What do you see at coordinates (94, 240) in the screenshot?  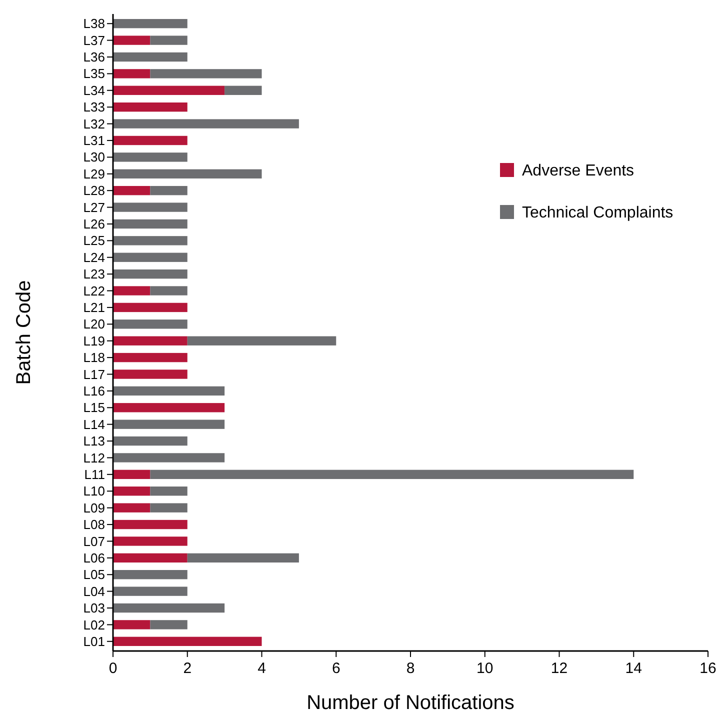 I see `y-tick-label: L25` at bounding box center [94, 240].